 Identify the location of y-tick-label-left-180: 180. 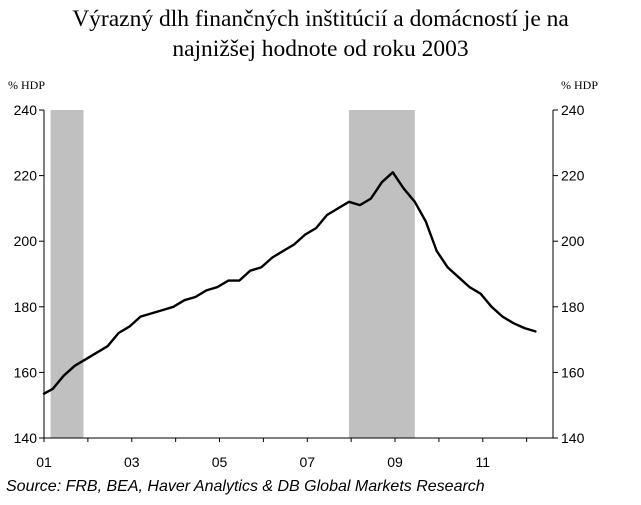
(26, 307).